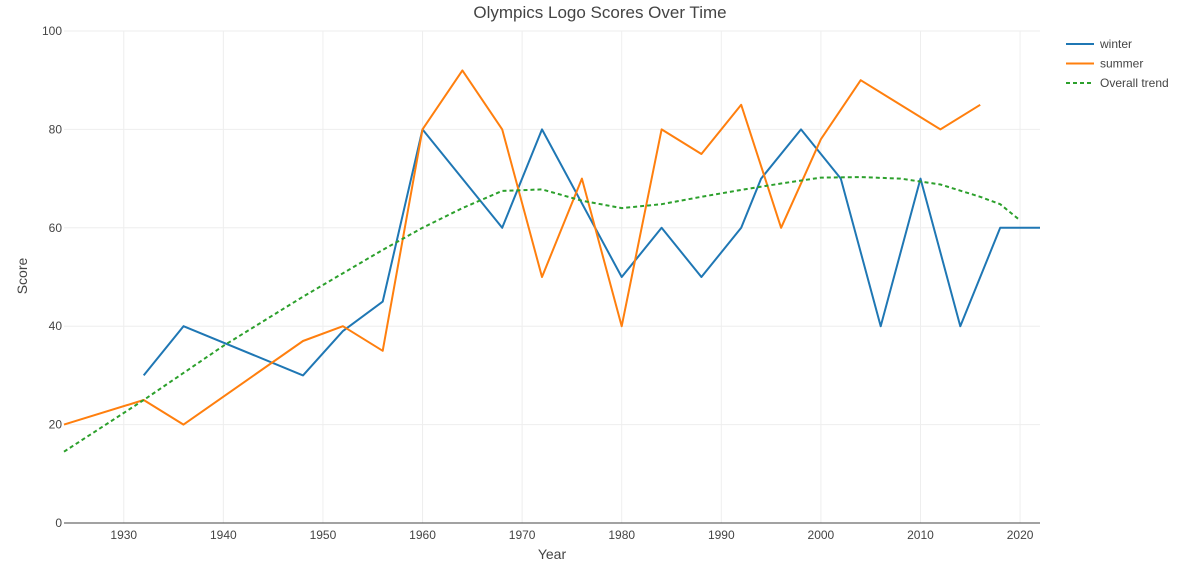 The image size is (1200, 568). Describe the element at coordinates (56, 129) in the screenshot. I see `y-tick-label: 80` at that location.